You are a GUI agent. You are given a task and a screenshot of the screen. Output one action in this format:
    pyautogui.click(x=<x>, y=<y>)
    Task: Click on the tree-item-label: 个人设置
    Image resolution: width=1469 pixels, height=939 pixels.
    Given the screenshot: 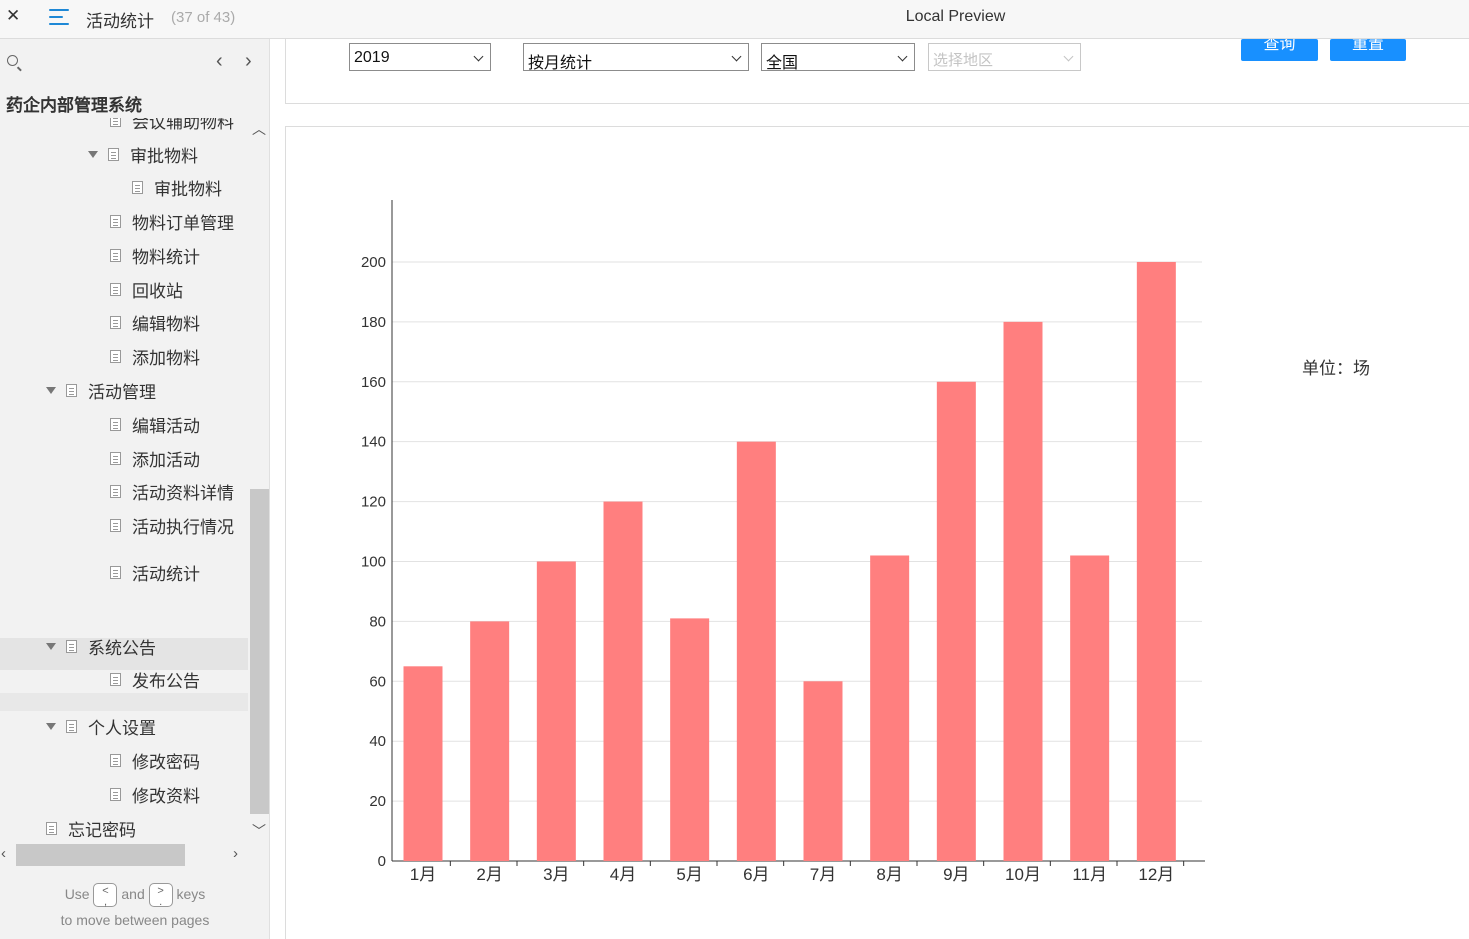 What is the action you would take?
    pyautogui.click(x=122, y=728)
    